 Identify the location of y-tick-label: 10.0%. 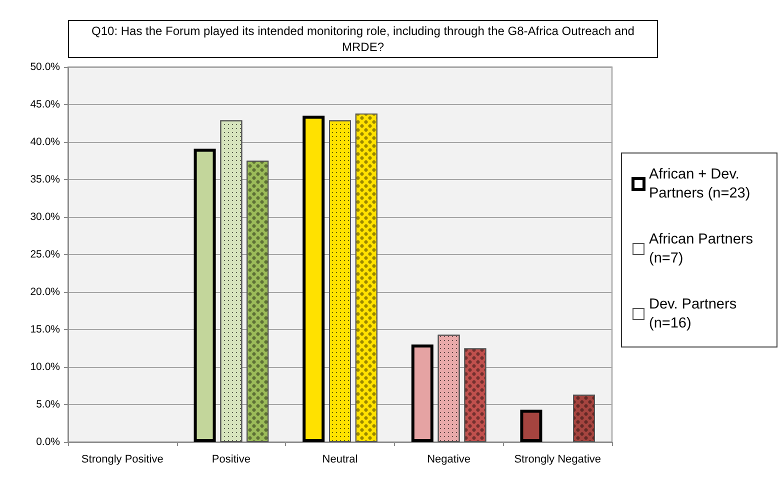
(45, 367).